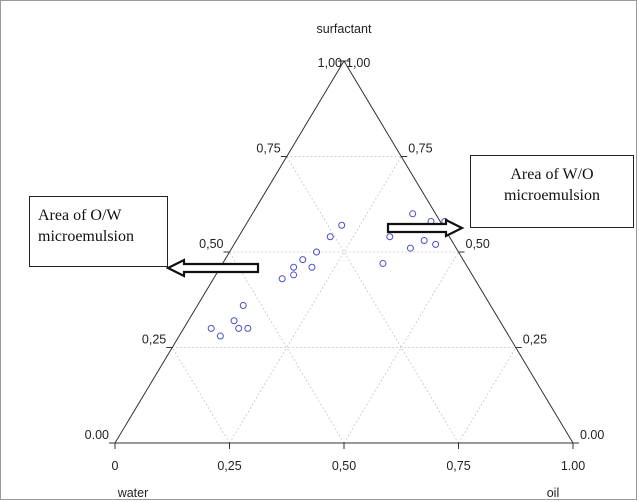 Image resolution: width=639 pixels, height=502 pixels. What do you see at coordinates (211, 244) in the screenshot?
I see `tick-label-left: 0,50` at bounding box center [211, 244].